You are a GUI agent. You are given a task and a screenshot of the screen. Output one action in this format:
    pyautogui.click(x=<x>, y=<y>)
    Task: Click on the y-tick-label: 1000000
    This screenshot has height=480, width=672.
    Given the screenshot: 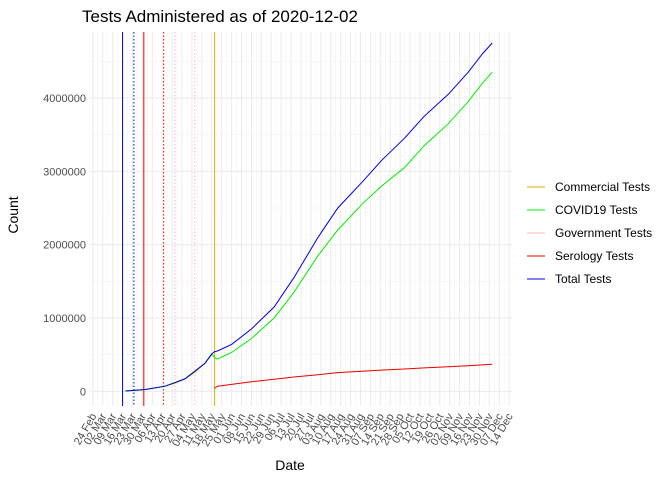 What is the action you would take?
    pyautogui.click(x=64, y=319)
    